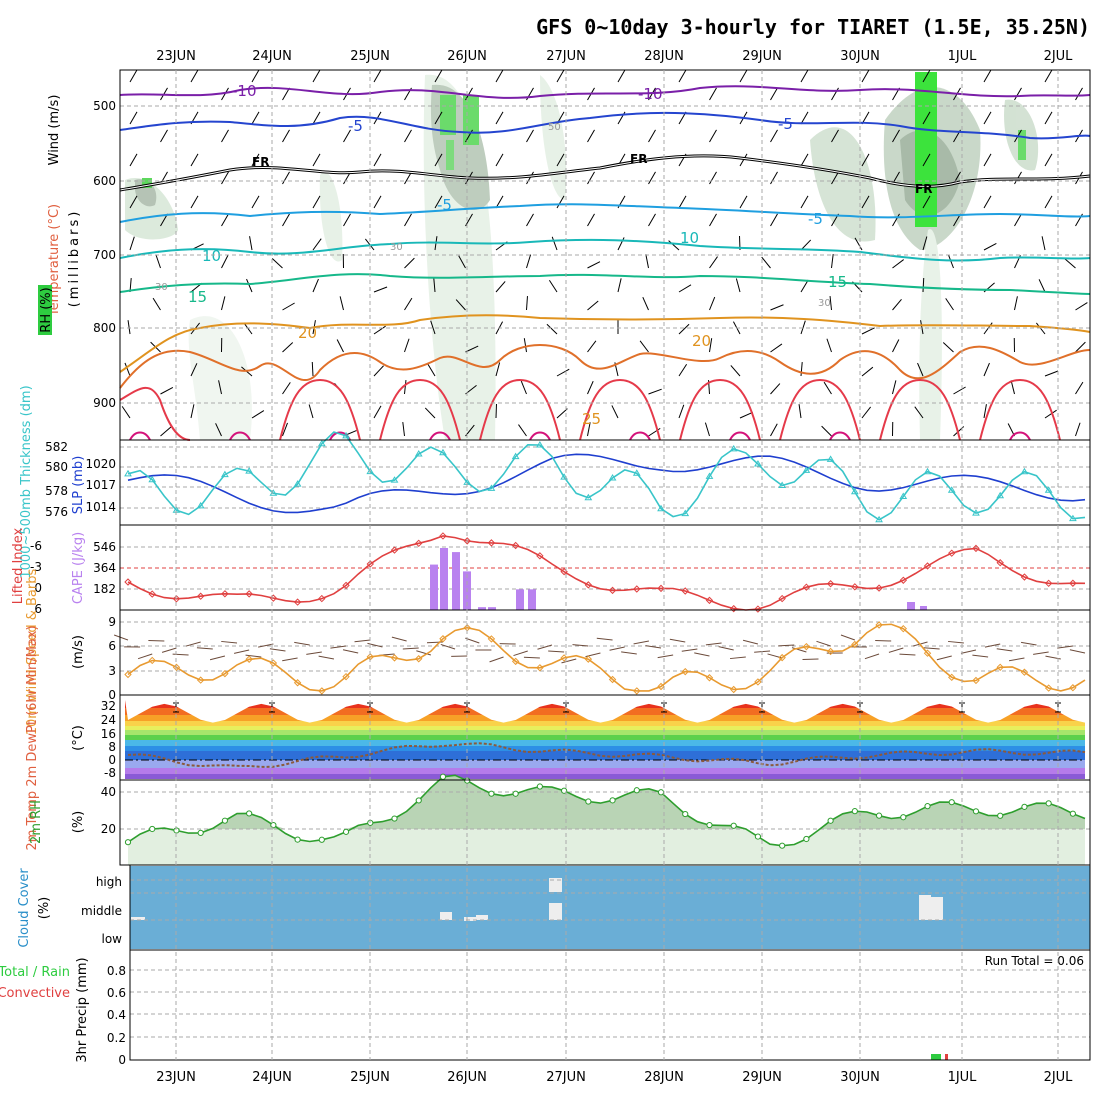  Describe the element at coordinates (606, 755) in the screenshot. I see `dewpoint-series` at that location.